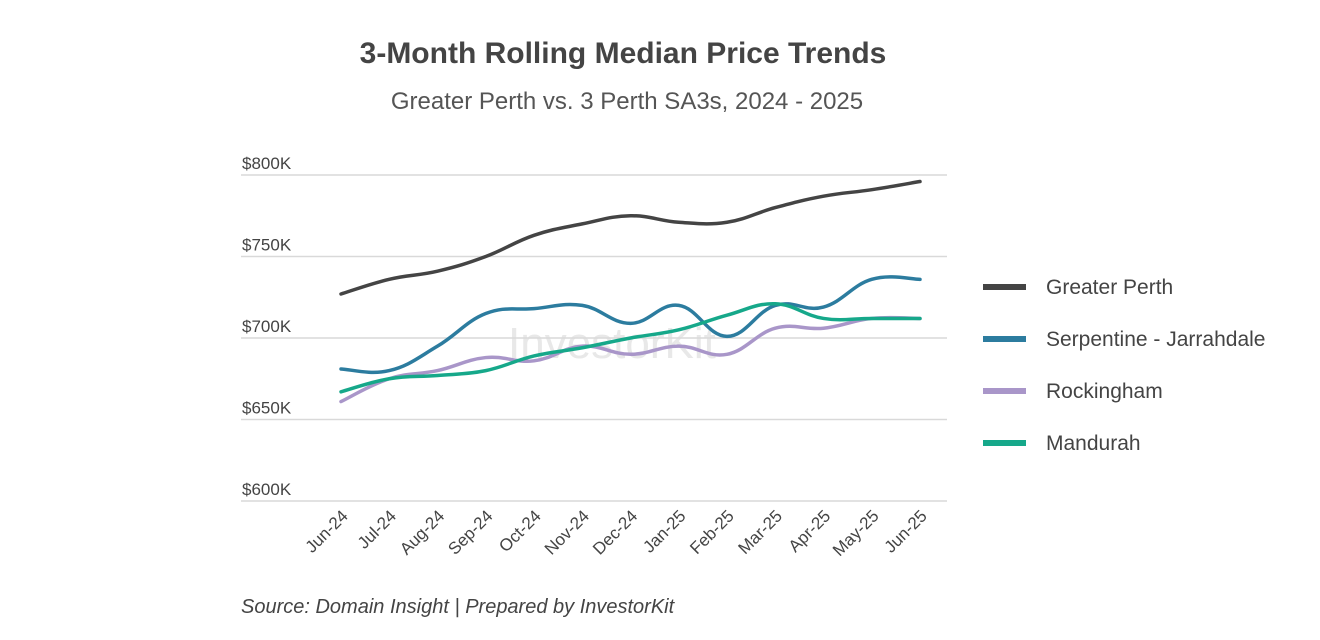 This screenshot has width=1320, height=640. I want to click on x-tick-label: Aug-24, so click(422, 532).